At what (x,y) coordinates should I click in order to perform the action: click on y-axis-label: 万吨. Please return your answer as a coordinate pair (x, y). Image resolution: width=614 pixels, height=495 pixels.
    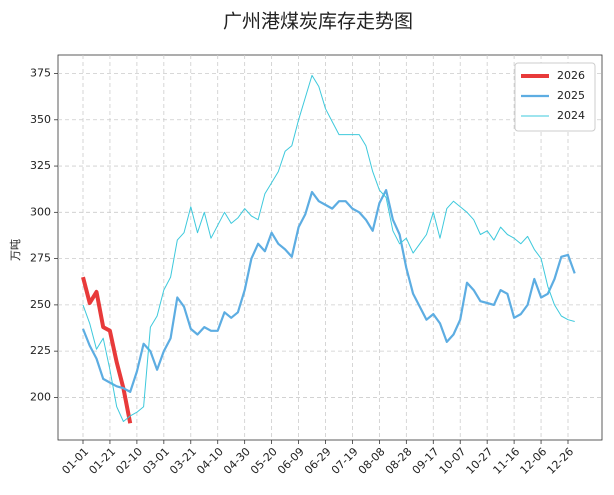
    Looking at the image, I should click on (15, 250).